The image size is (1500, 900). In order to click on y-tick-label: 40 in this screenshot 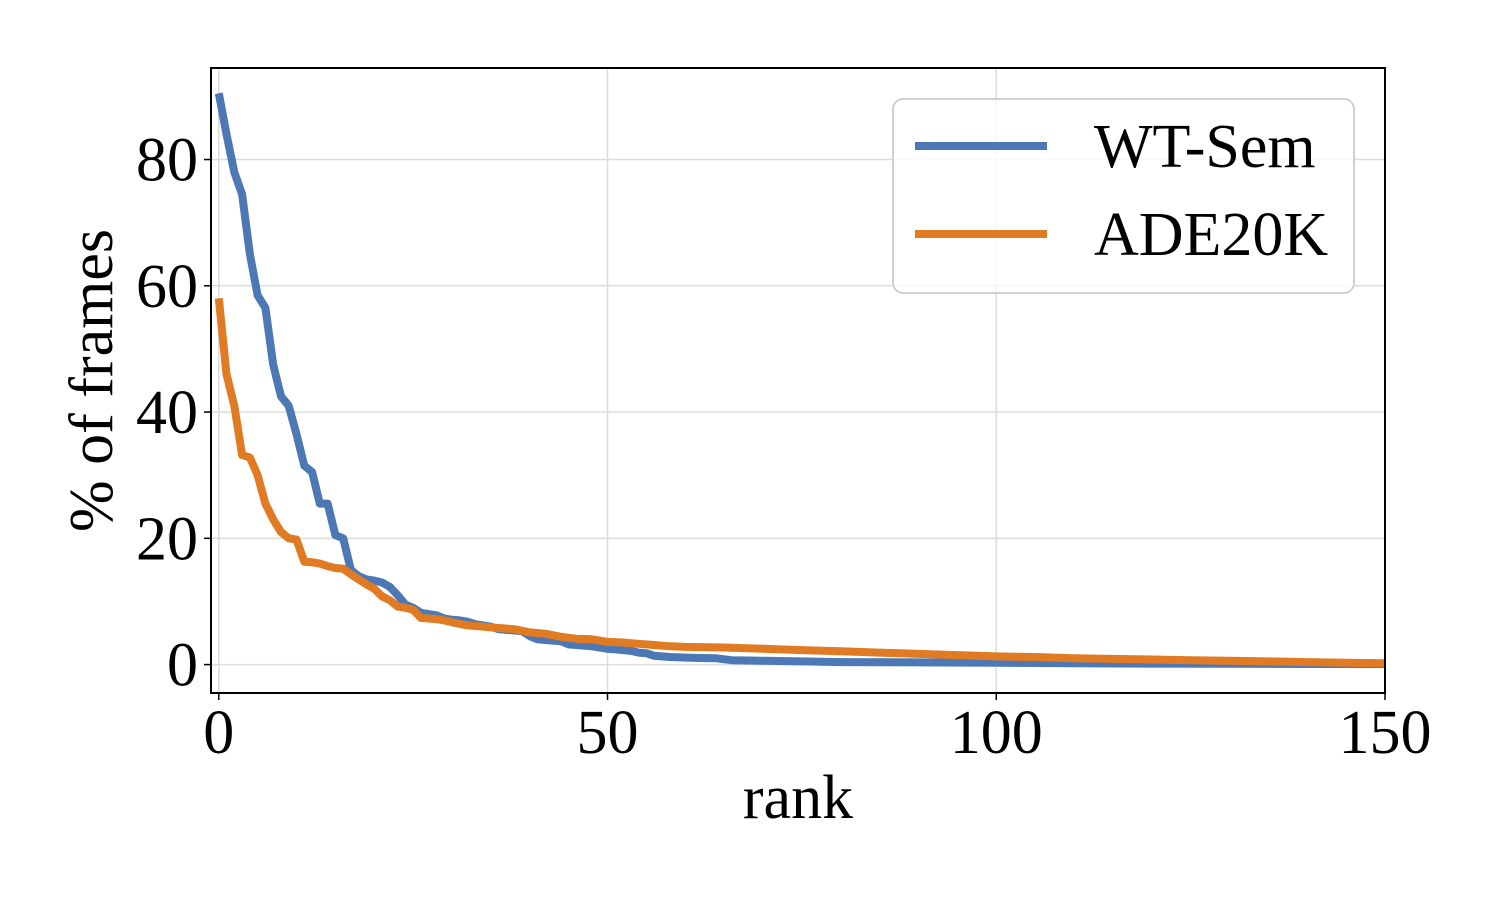, I will do `click(167, 413)`.